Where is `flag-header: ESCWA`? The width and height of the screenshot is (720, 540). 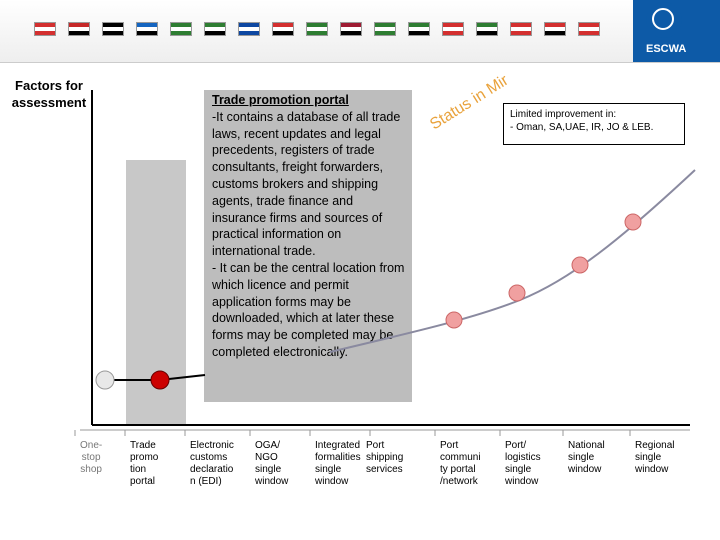 flag-header: ESCWA is located at coordinates (360, 31).